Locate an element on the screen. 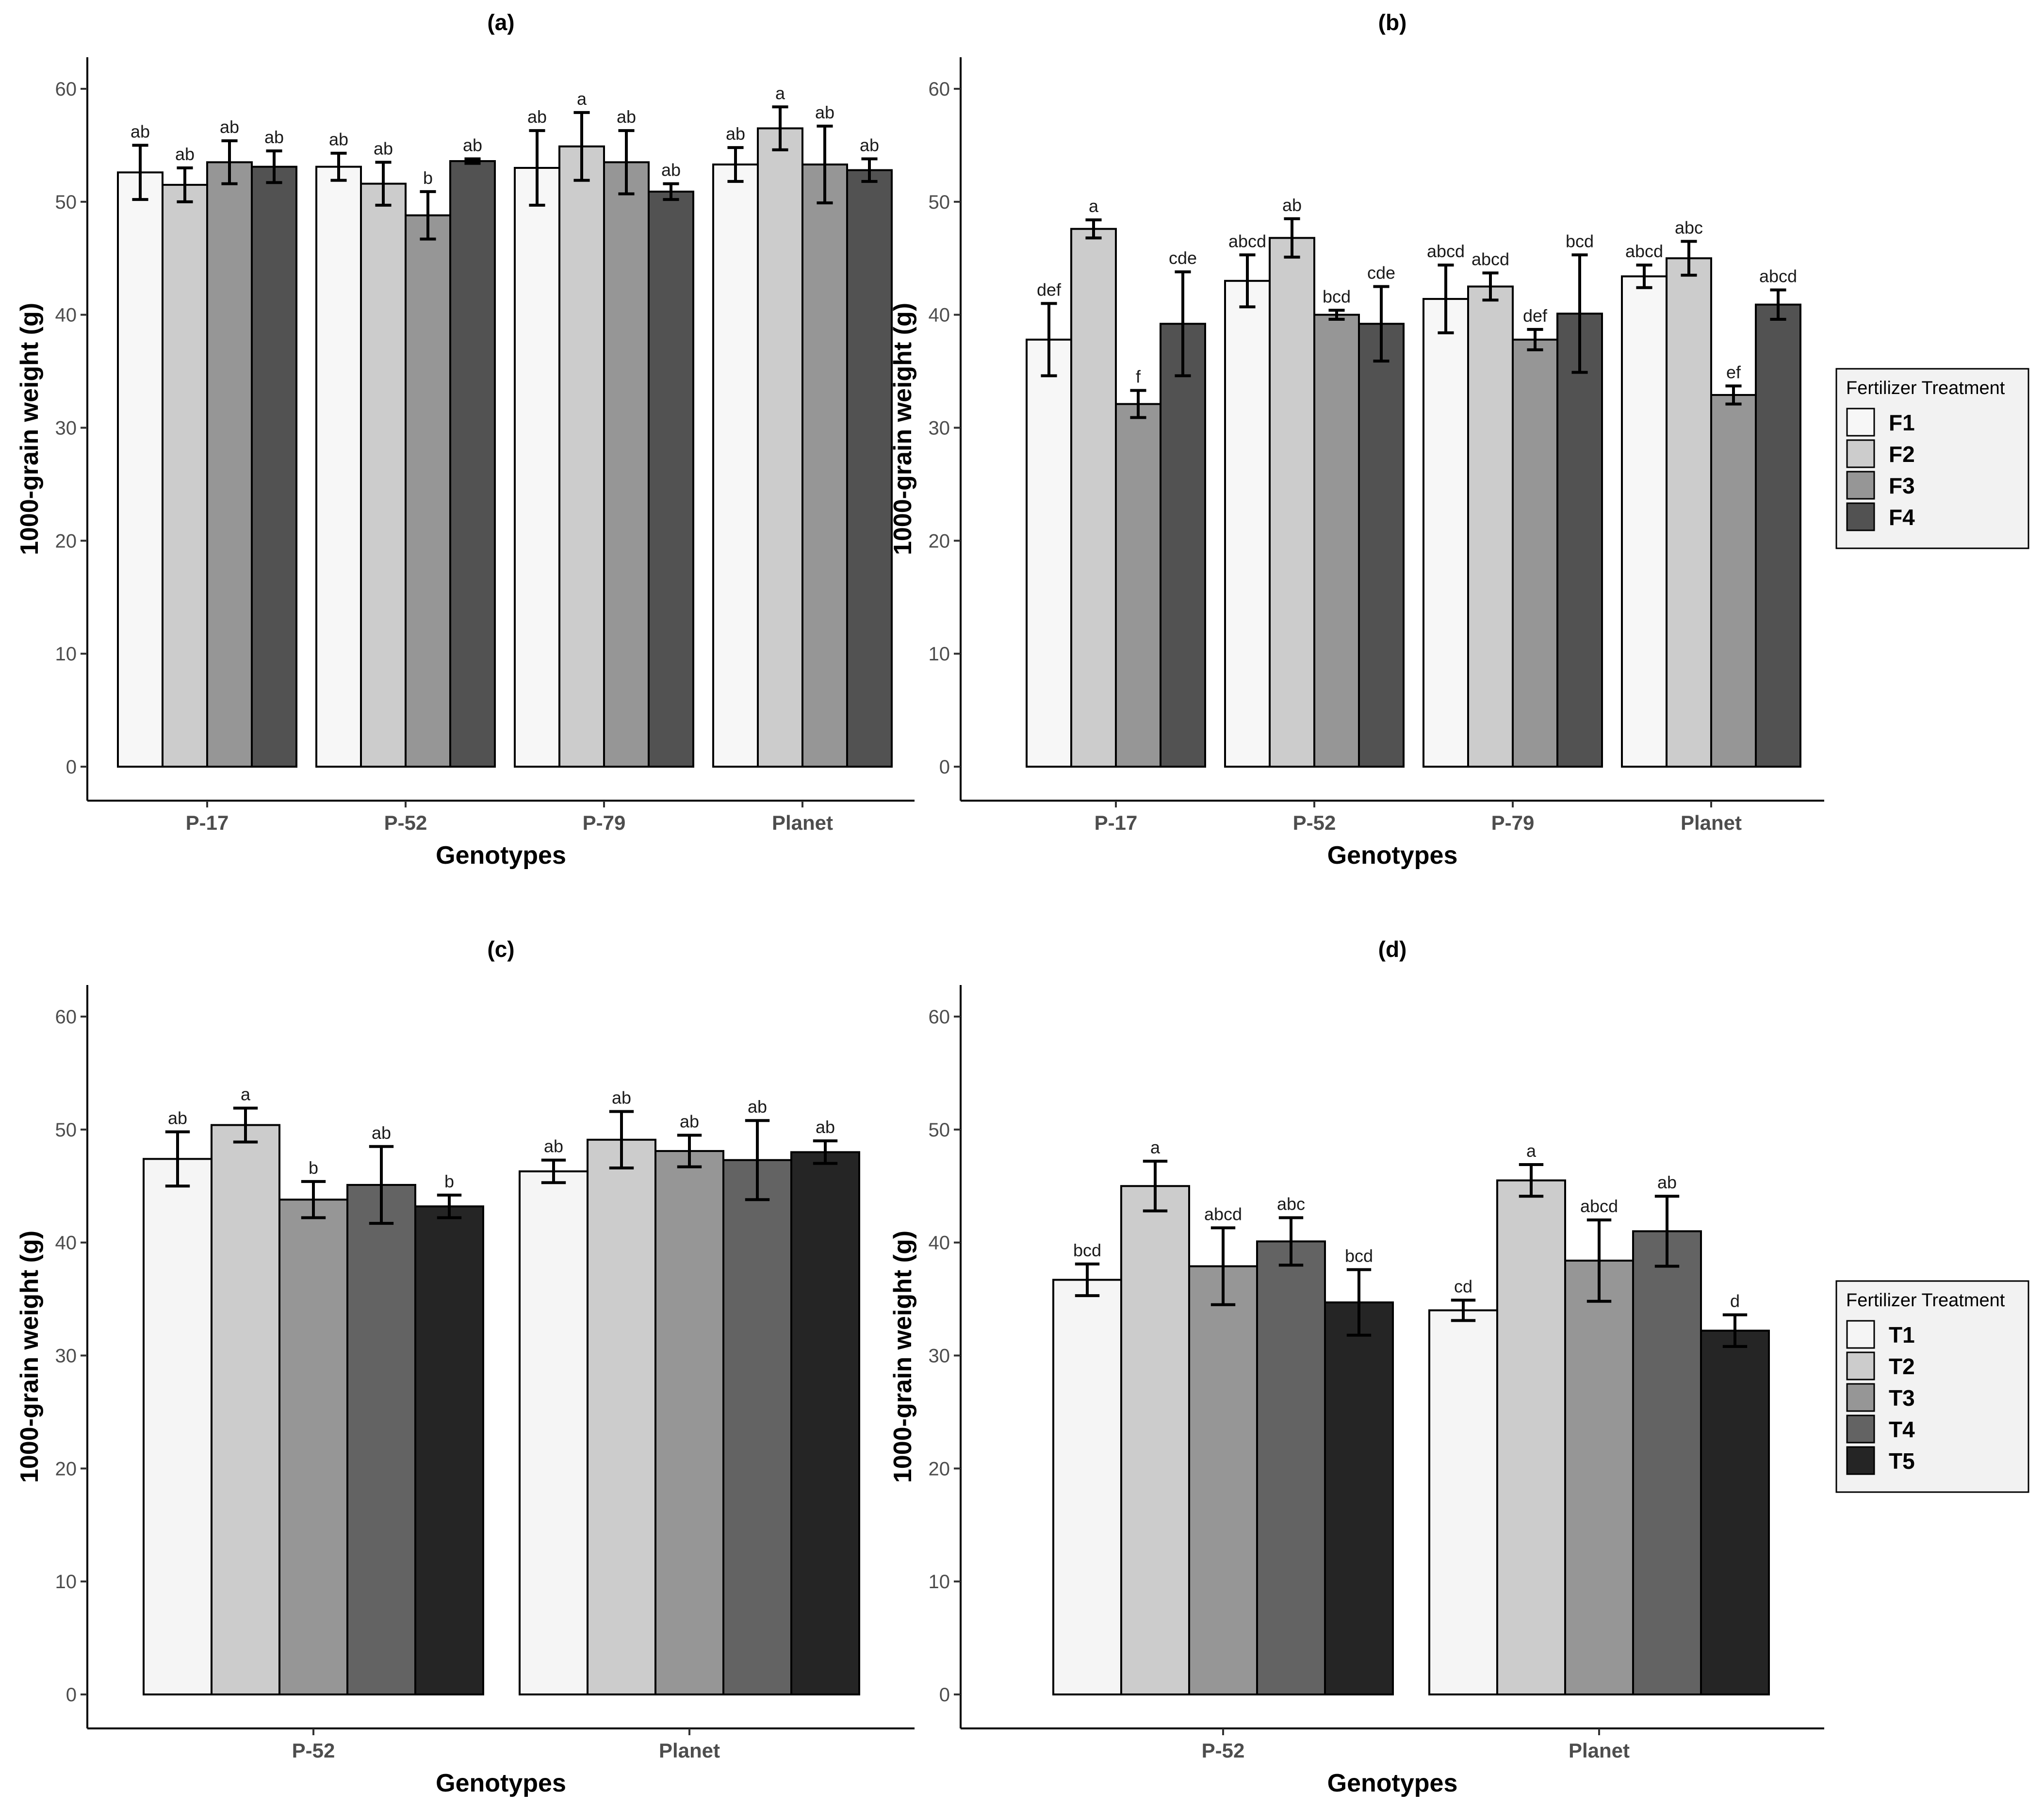  bar-t4-planet is located at coordinates (1667, 1462).